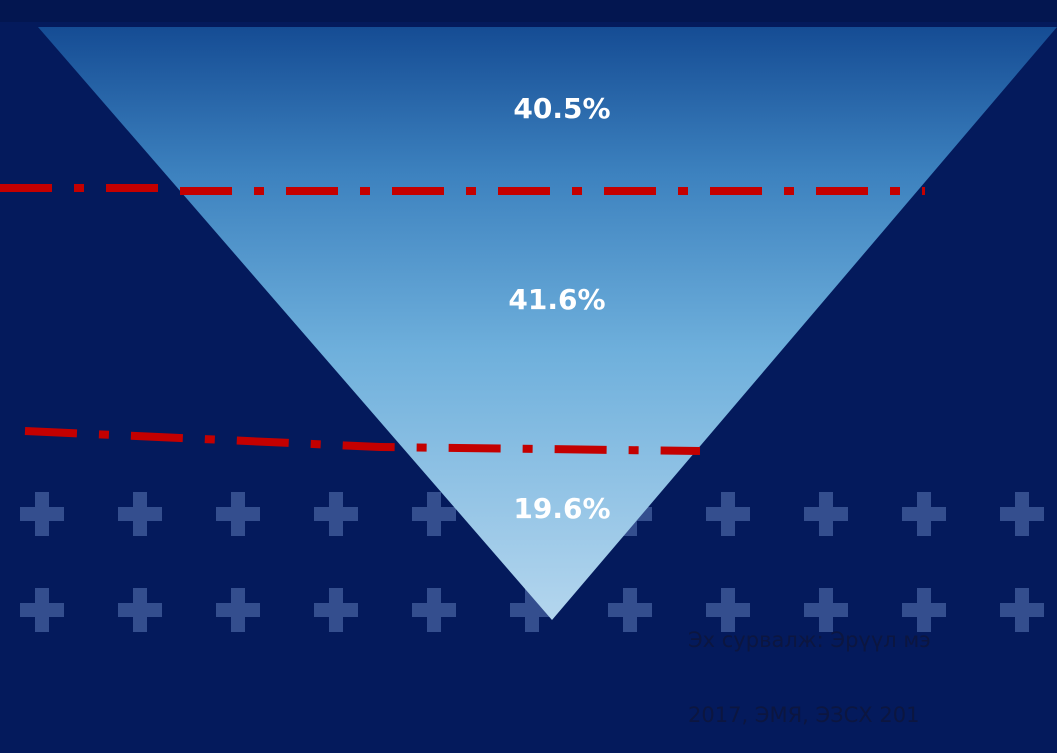 The image size is (1057, 753). I want to click on lower-divider-line, so click(362, 441).